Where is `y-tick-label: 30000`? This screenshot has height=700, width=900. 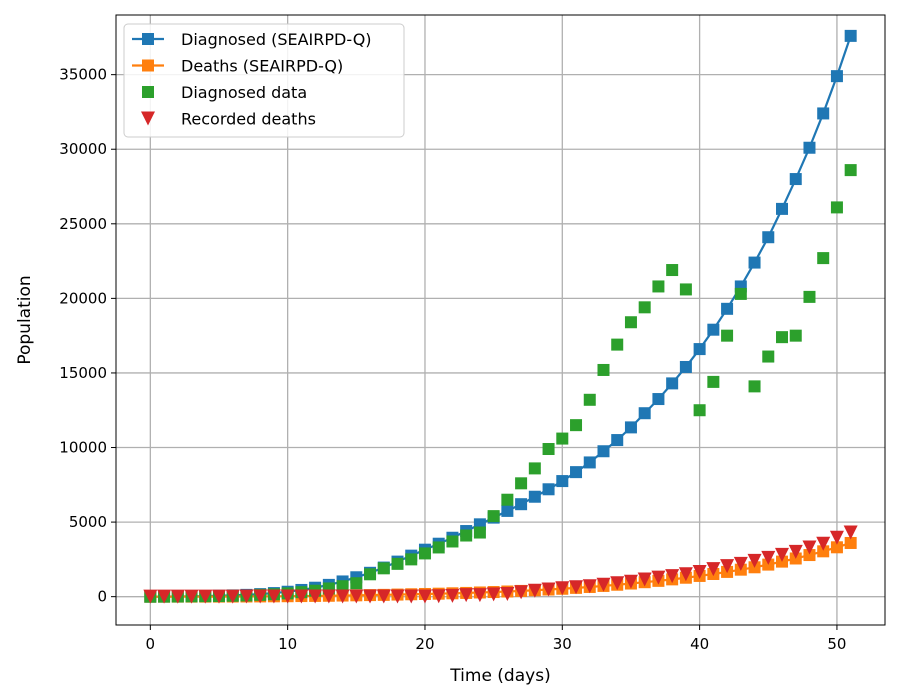 y-tick-label: 30000 is located at coordinates (83, 149).